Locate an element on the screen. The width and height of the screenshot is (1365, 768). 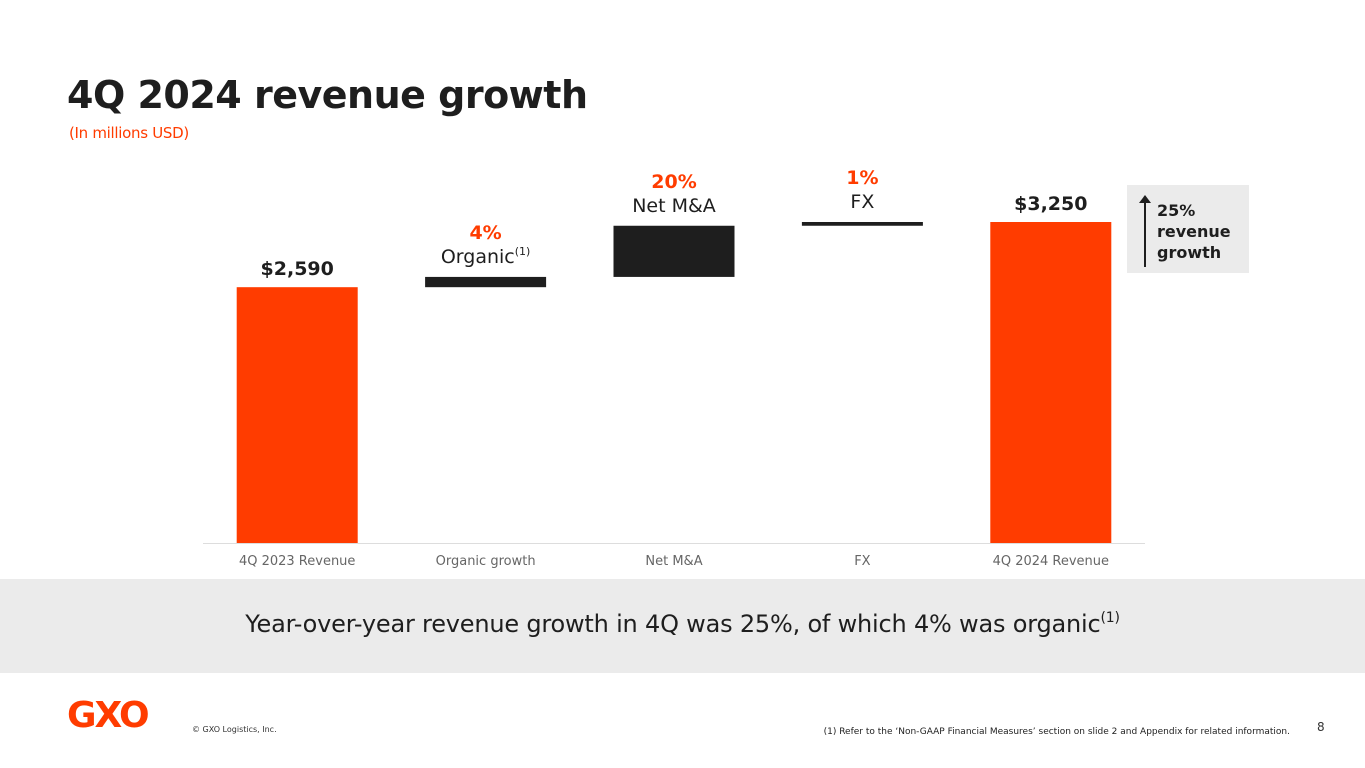
growth-callout: 25% revenue growth is located at coordinates (1188, 229).